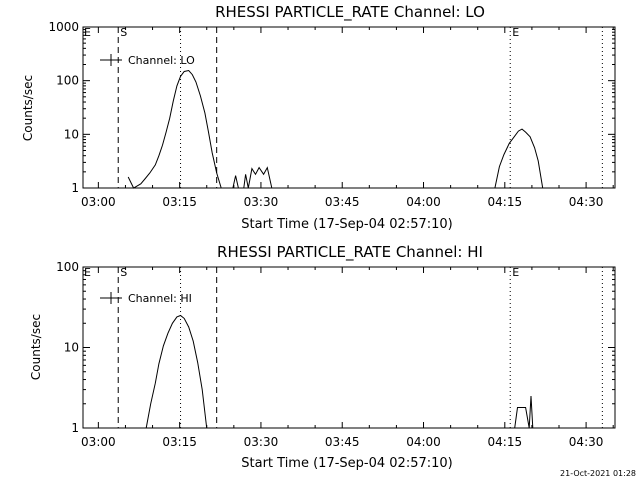 This screenshot has height=480, width=640. Describe the element at coordinates (339, 371) in the screenshot. I see `series` at that location.